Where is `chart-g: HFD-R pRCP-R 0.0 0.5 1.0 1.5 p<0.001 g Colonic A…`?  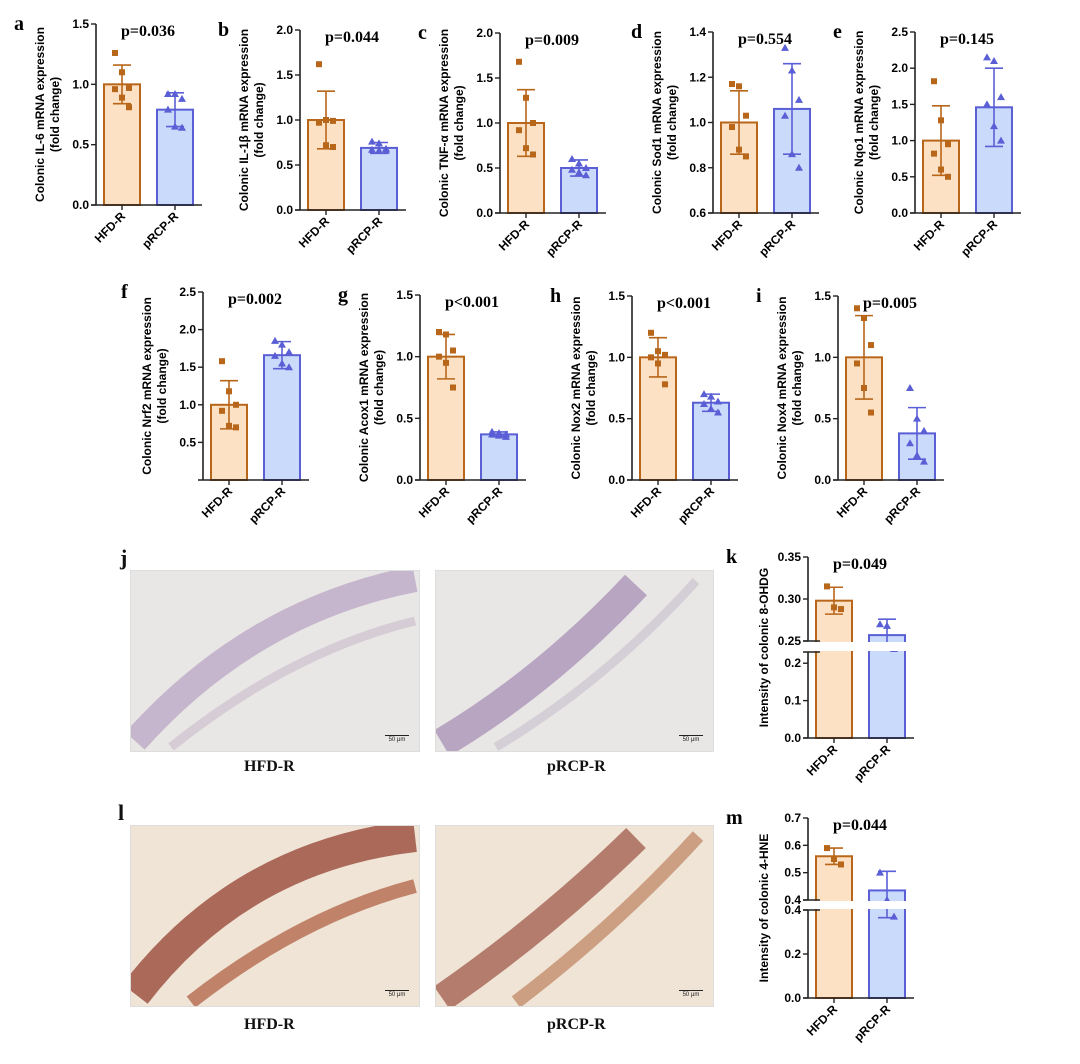 chart-g: HFD-R pRCP-R 0.0 0.5 1.0 1.5 p<0.001 g Colonic A… is located at coordinates (432, 405).